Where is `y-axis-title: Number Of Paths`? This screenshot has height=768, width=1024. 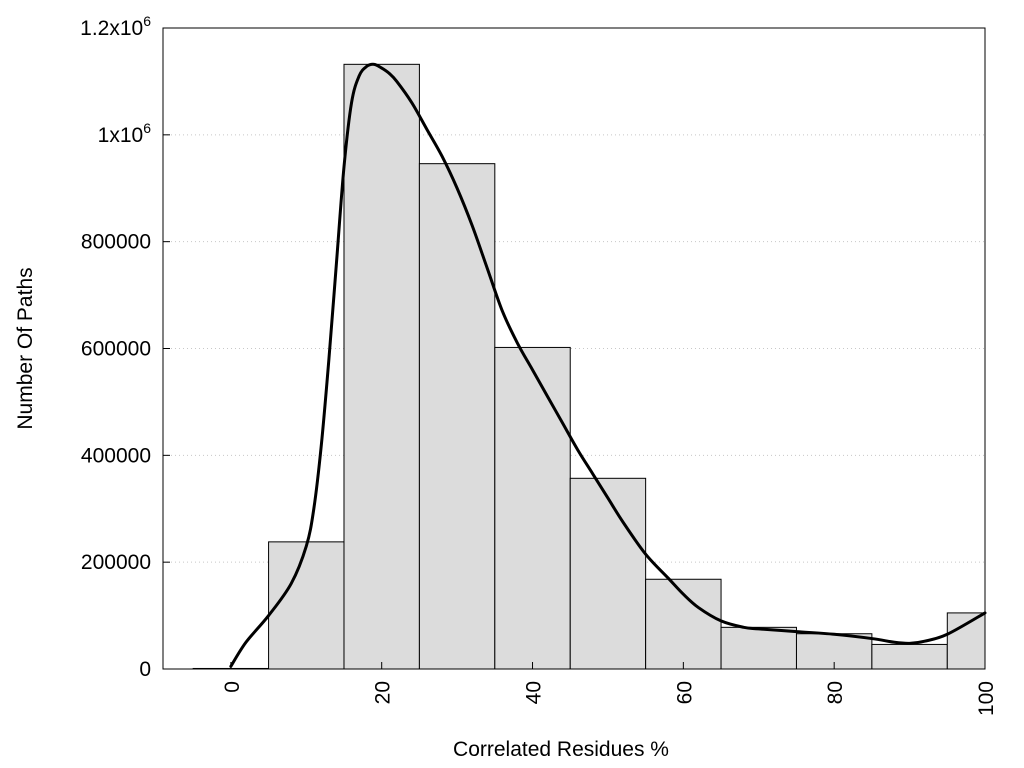
y-axis-title: Number Of Paths is located at coordinates (25, 348).